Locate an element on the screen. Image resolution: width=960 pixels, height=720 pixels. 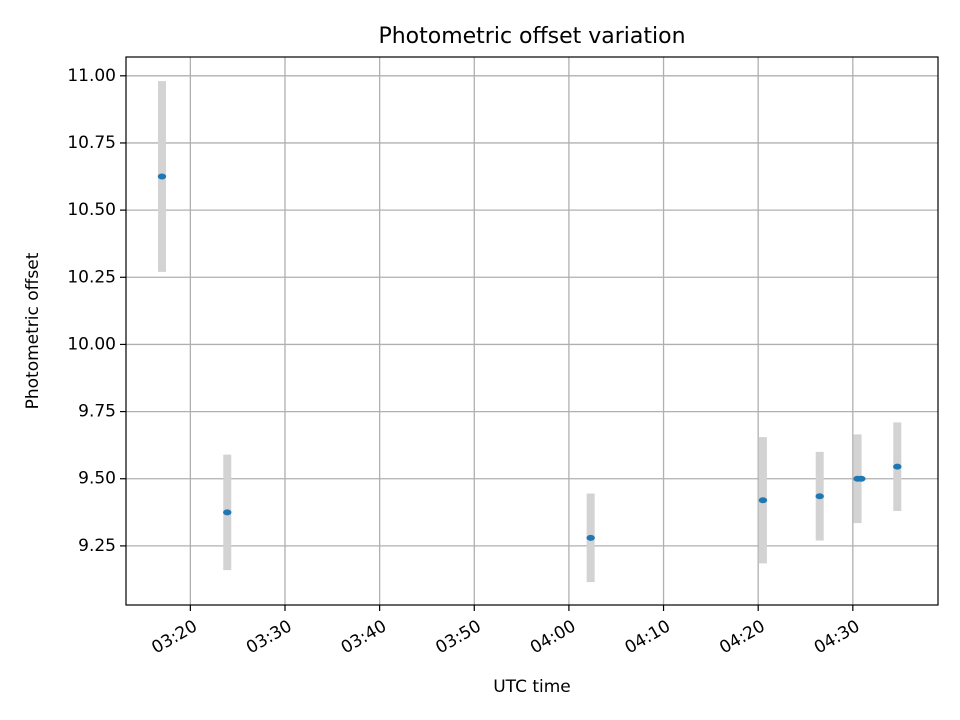
x-tick-label: 04:10 is located at coordinates (648, 637).